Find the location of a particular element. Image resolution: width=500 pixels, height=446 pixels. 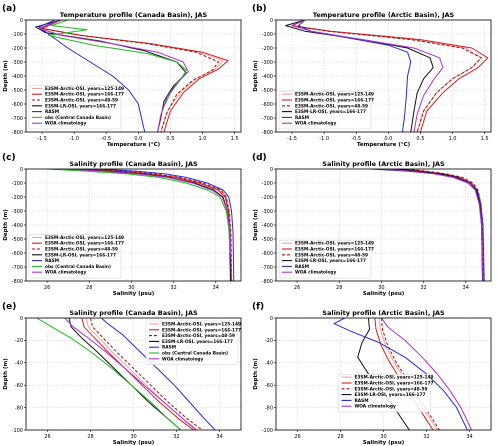

axes-frame is located at coordinates (133, 374).